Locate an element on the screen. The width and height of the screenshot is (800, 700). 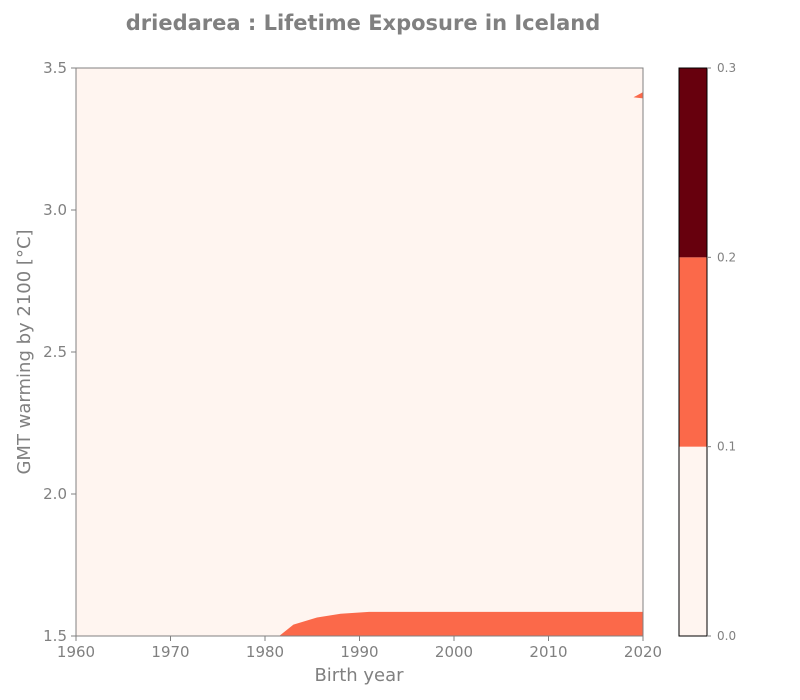
chart-title: driedarea : Lifetime Exposure in Iceland is located at coordinates (363, 23).